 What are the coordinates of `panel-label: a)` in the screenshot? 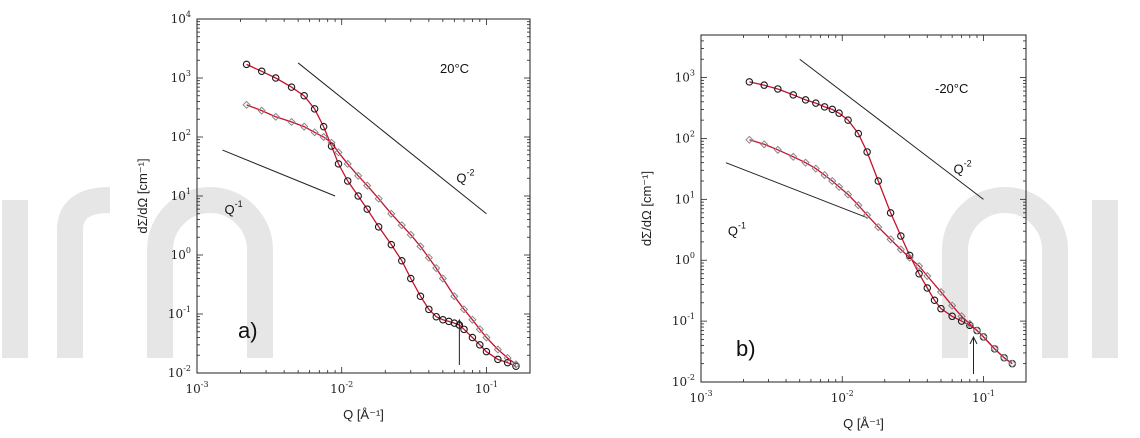 It's located at (248, 330).